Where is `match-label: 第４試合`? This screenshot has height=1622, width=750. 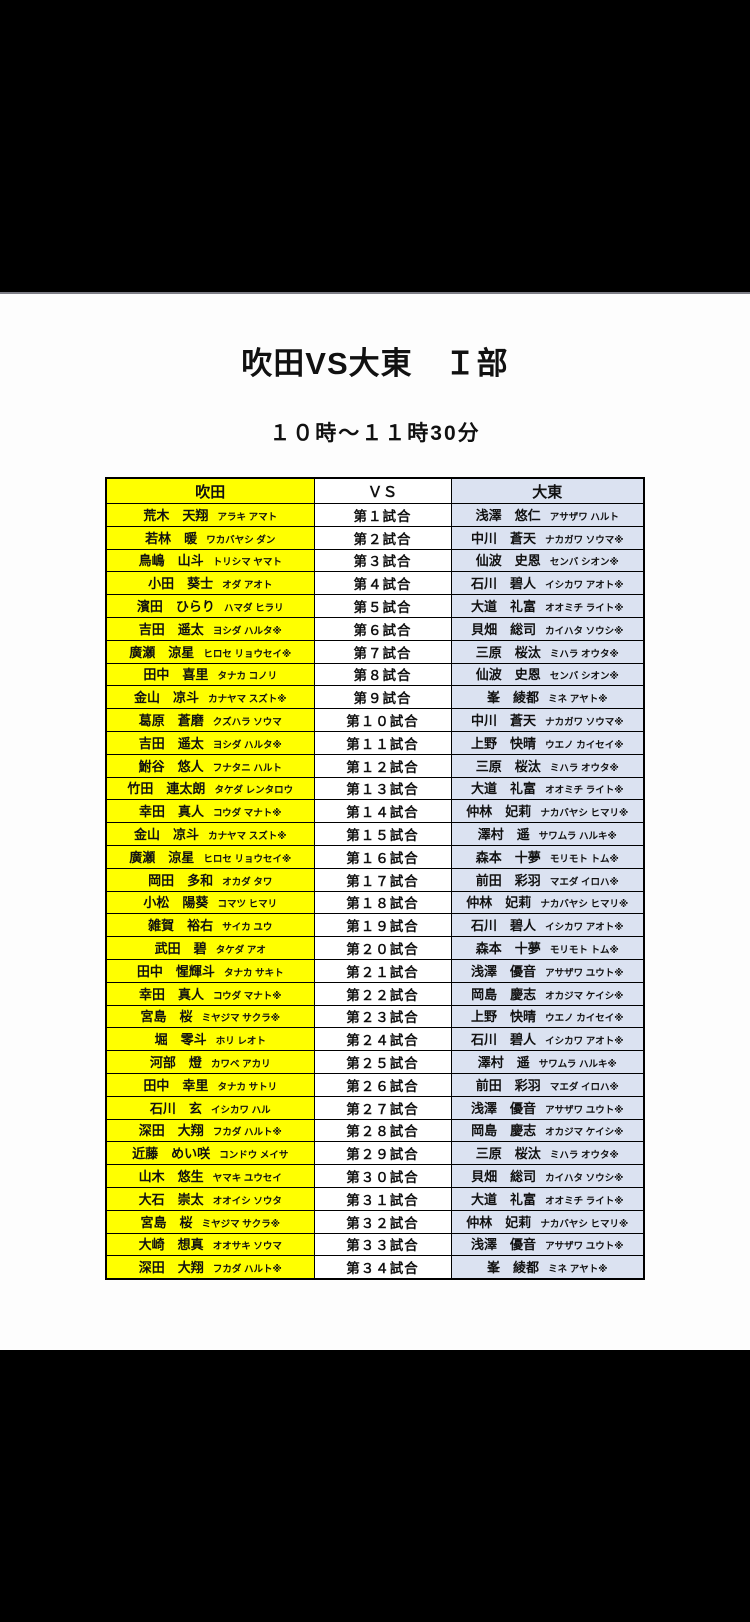
match-label: 第４試合 is located at coordinates (382, 583).